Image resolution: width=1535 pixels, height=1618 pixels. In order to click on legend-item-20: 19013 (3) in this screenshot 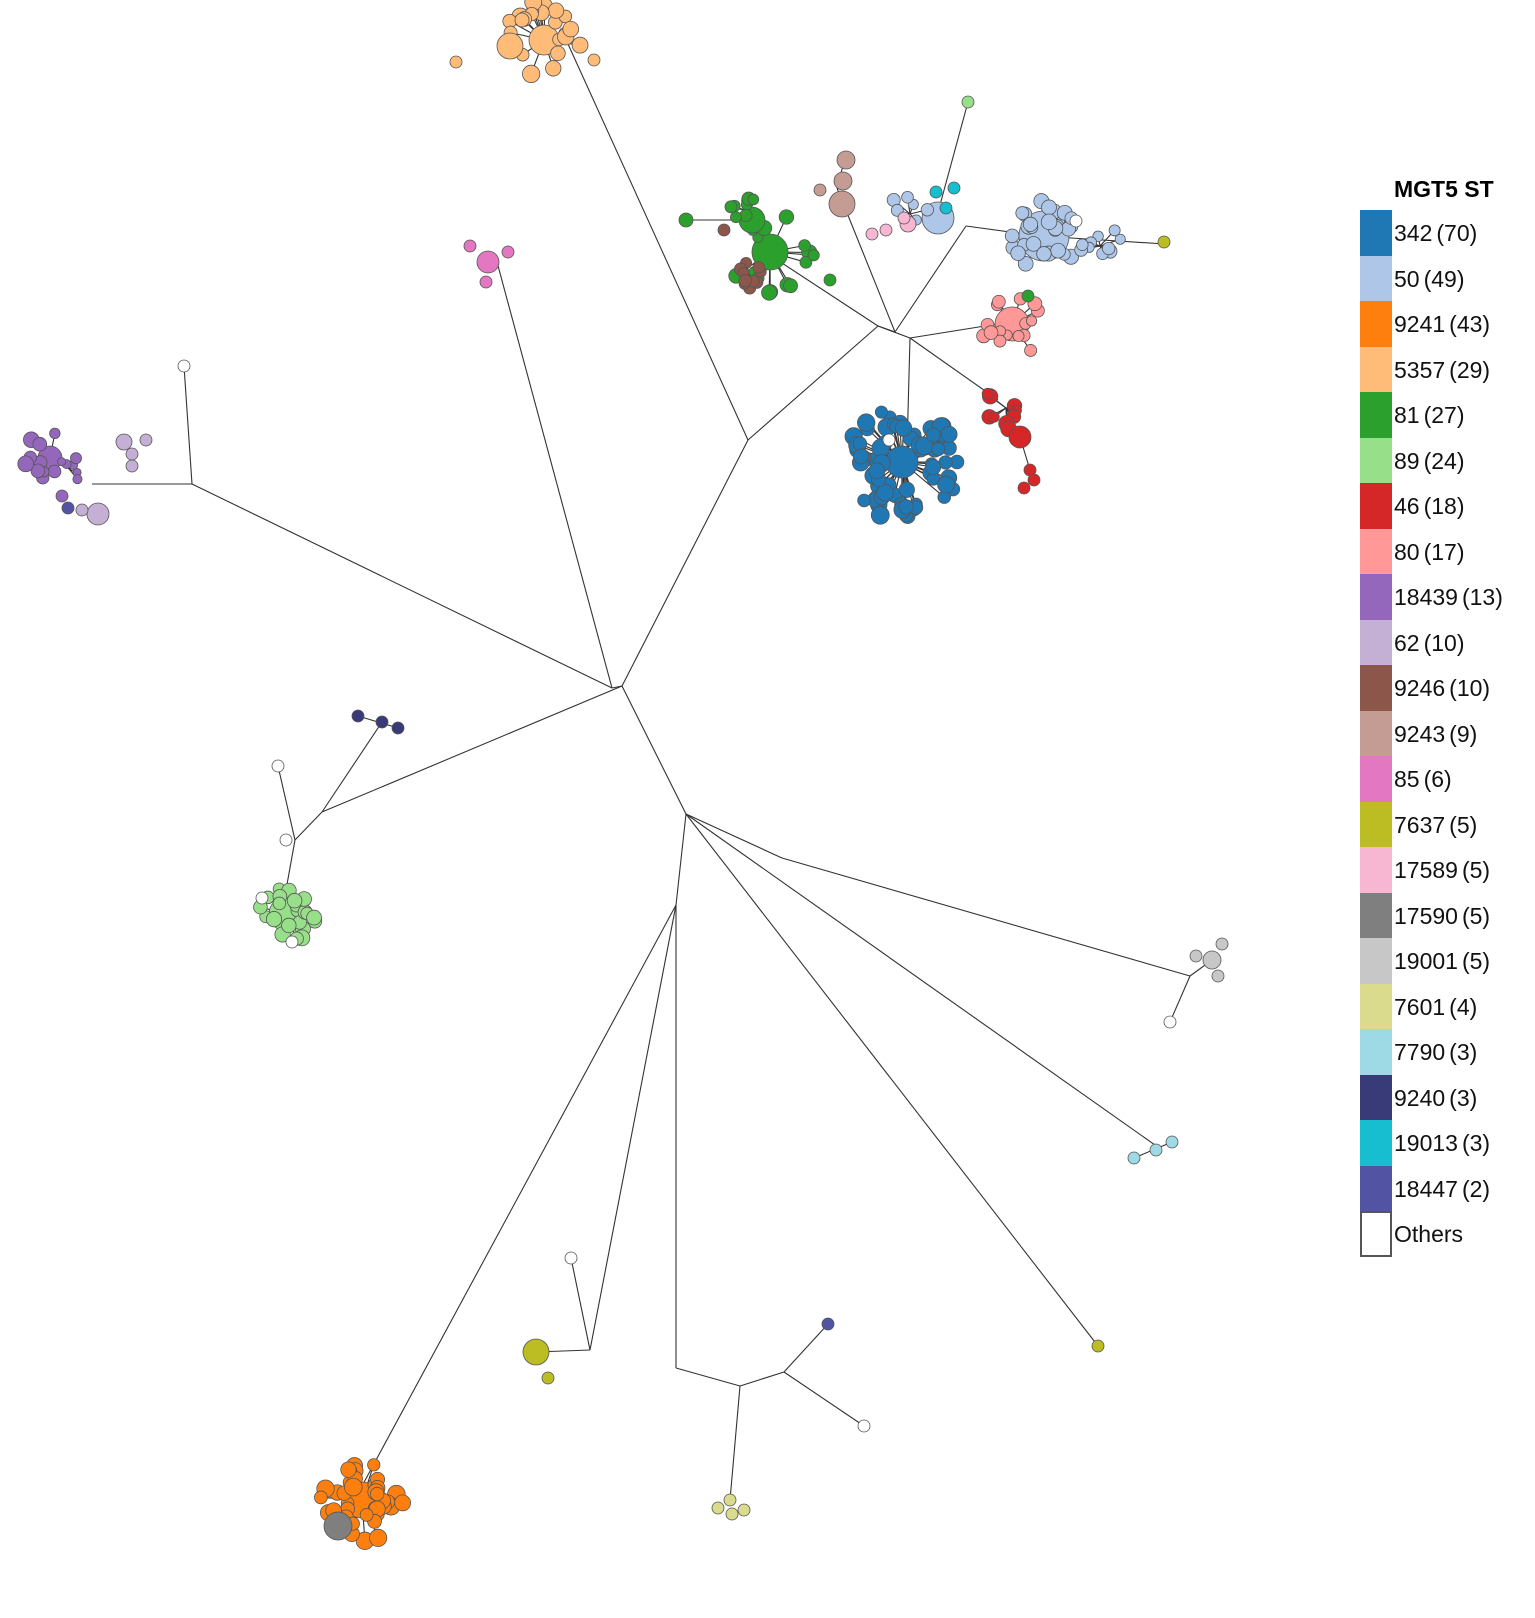, I will do `click(1445, 1143)`.